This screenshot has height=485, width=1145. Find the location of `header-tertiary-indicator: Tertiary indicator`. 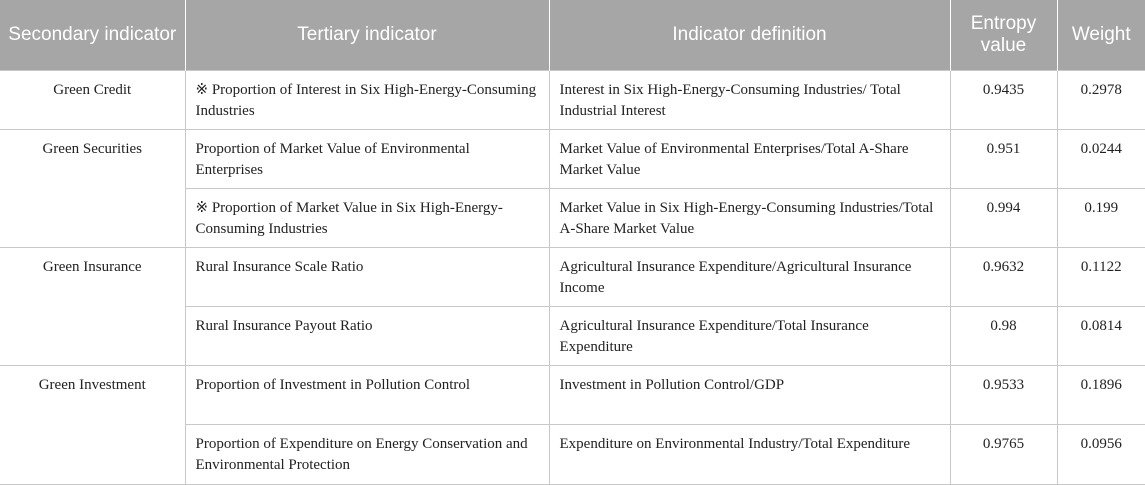

header-tertiary-indicator: Tertiary indicator is located at coordinates (367, 35).